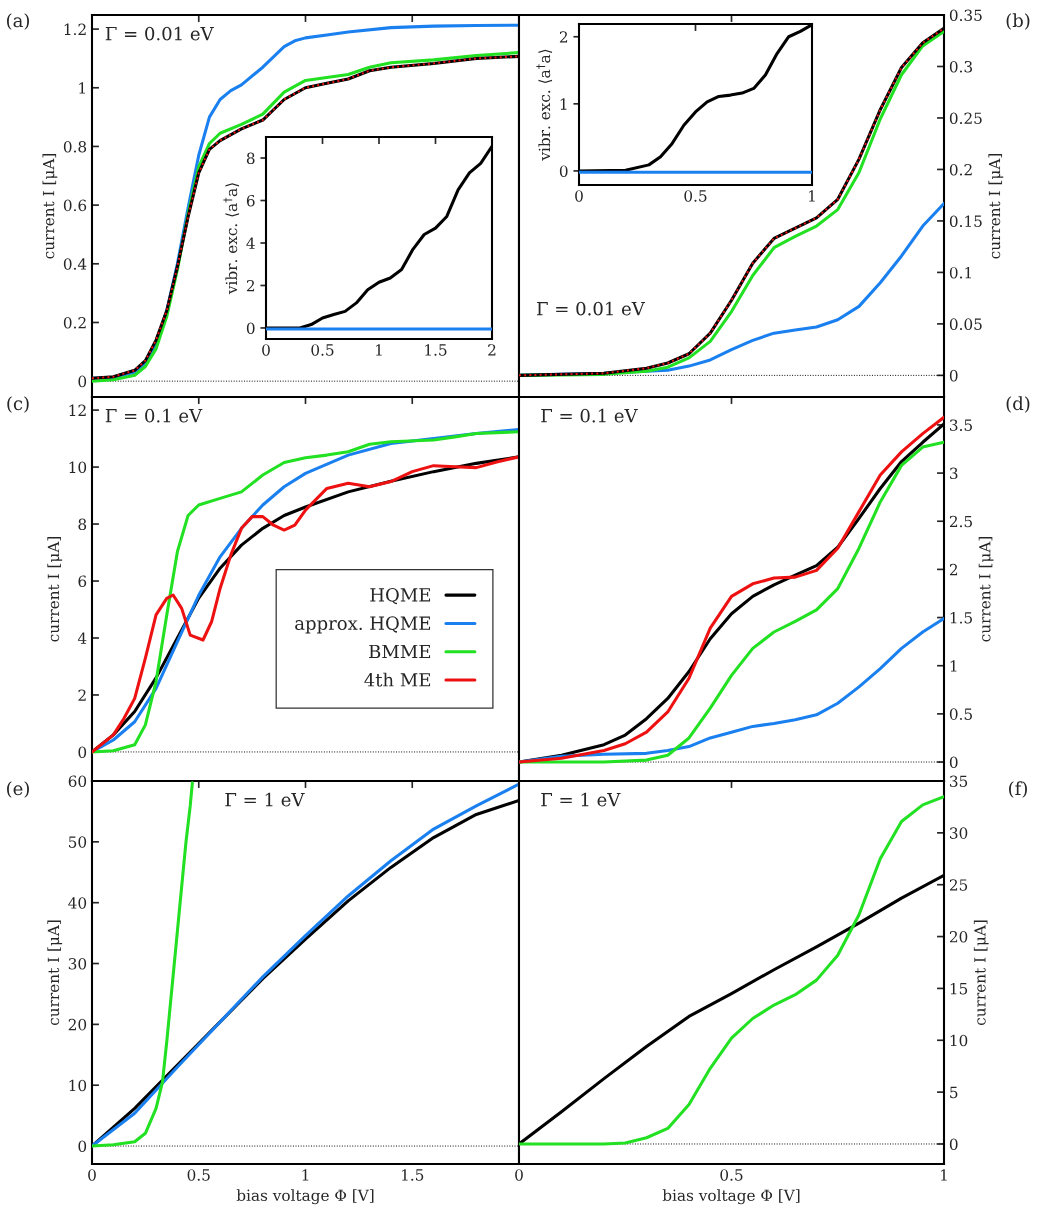 This screenshot has height=1232, width=1038. What do you see at coordinates (75, 264) in the screenshot?
I see `y-tick-label: 0.4` at bounding box center [75, 264].